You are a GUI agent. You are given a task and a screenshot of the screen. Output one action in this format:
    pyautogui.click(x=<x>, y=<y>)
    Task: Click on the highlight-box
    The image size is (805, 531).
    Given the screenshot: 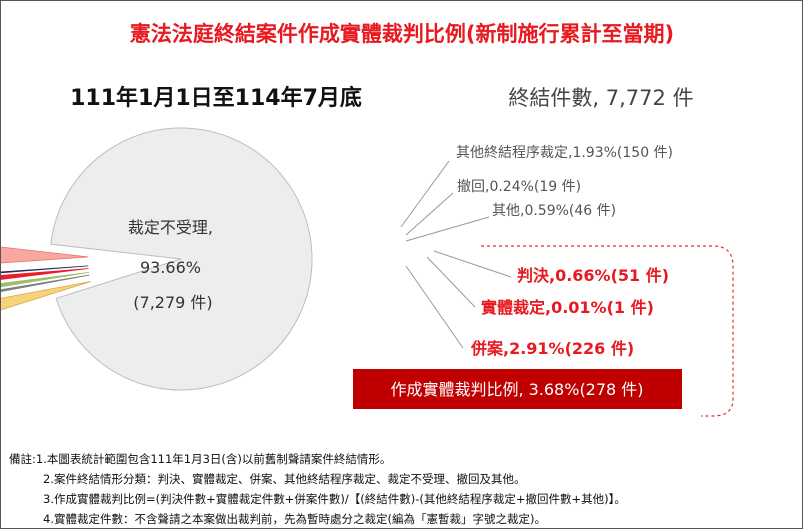 What is the action you would take?
    pyautogui.click(x=517, y=389)
    